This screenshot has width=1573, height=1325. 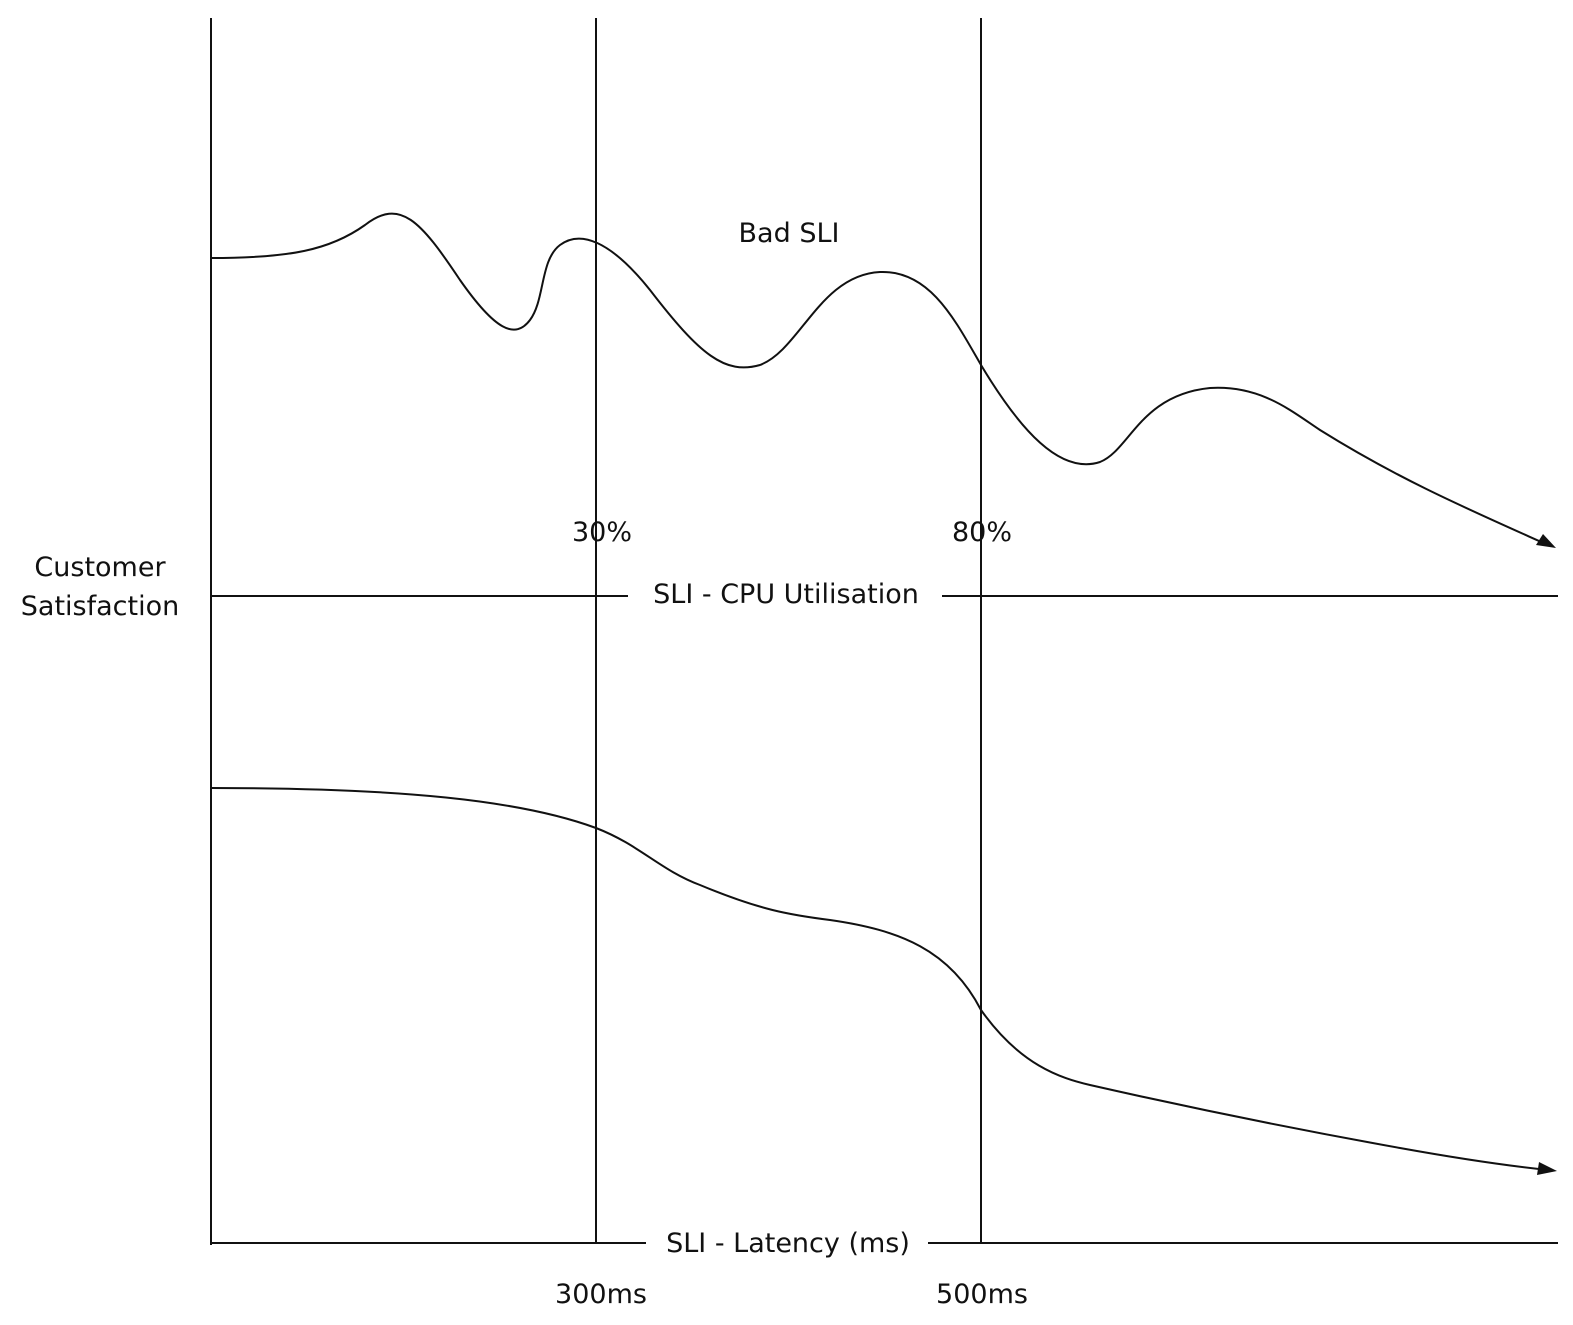 What do you see at coordinates (786, 594) in the screenshot?
I see `cpu-axis-label: SLI - CPU Utilisation` at bounding box center [786, 594].